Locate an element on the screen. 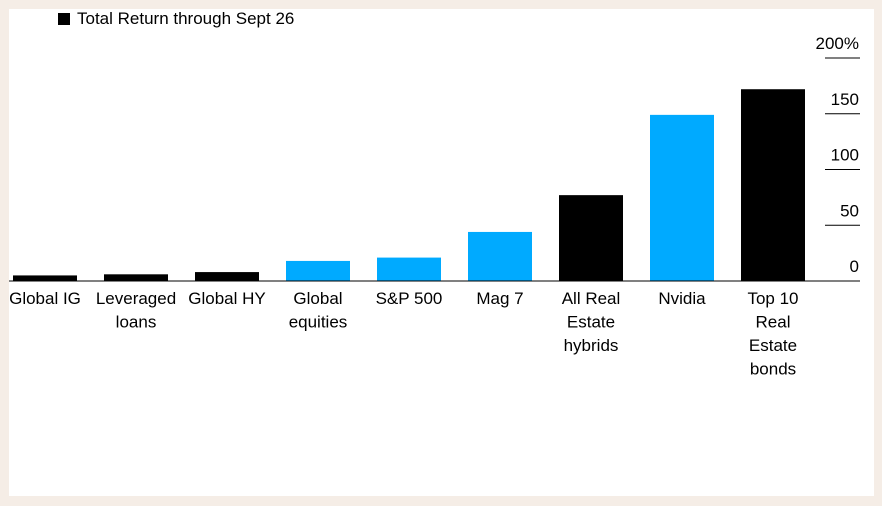 The image size is (882, 506). legend: Total Return through Sept 26 is located at coordinates (176, 19).